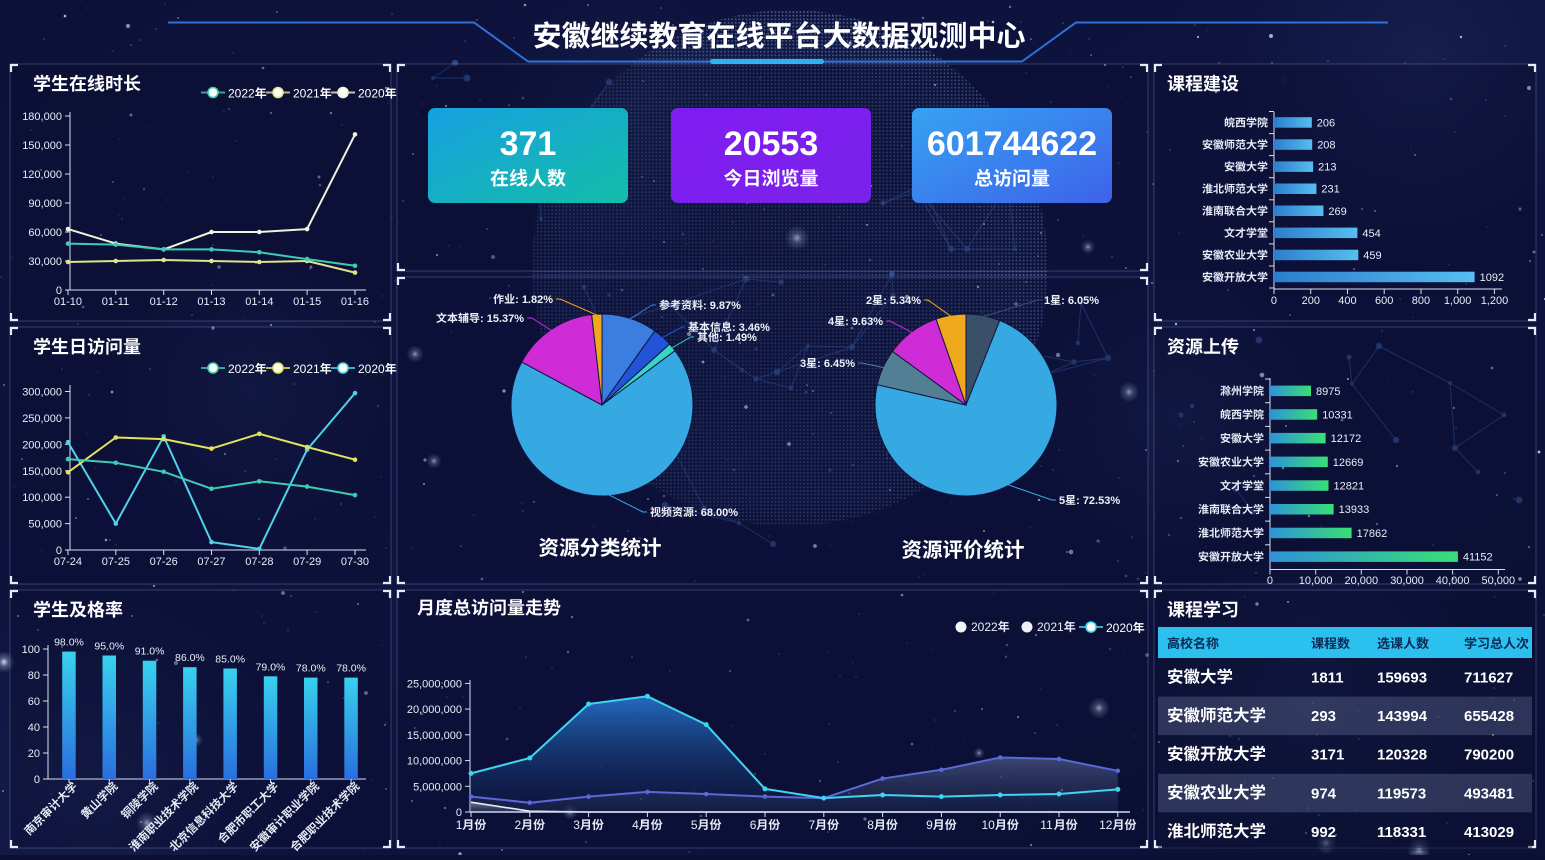 This screenshot has width=1545, height=860. What do you see at coordinates (150, 652) in the screenshot?
I see `svg-text: 91.0%` at bounding box center [150, 652].